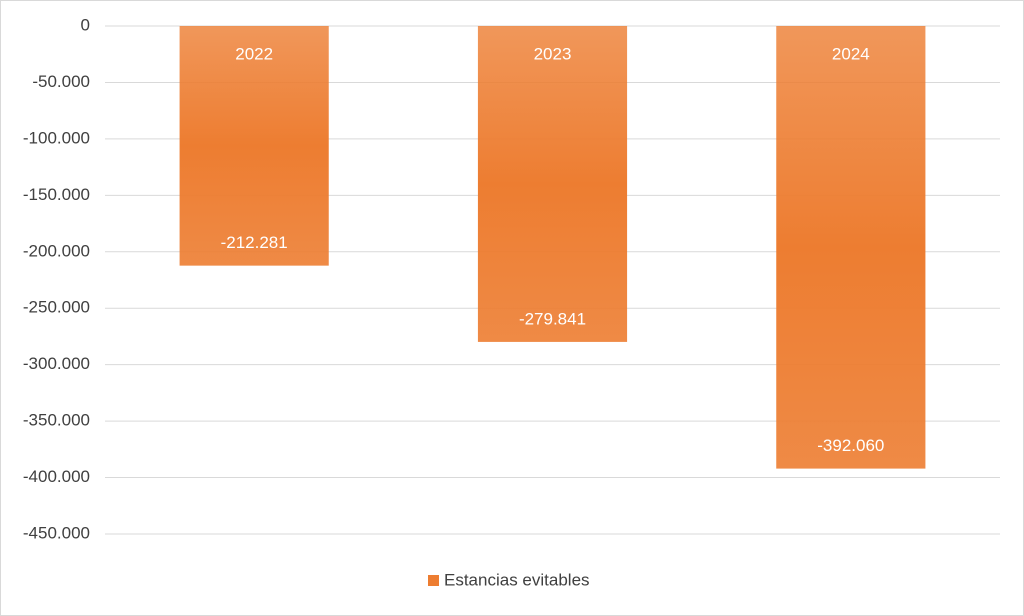 This screenshot has width=1024, height=616. Describe the element at coordinates (85, 24) in the screenshot. I see `y-tick-label: 0` at that location.